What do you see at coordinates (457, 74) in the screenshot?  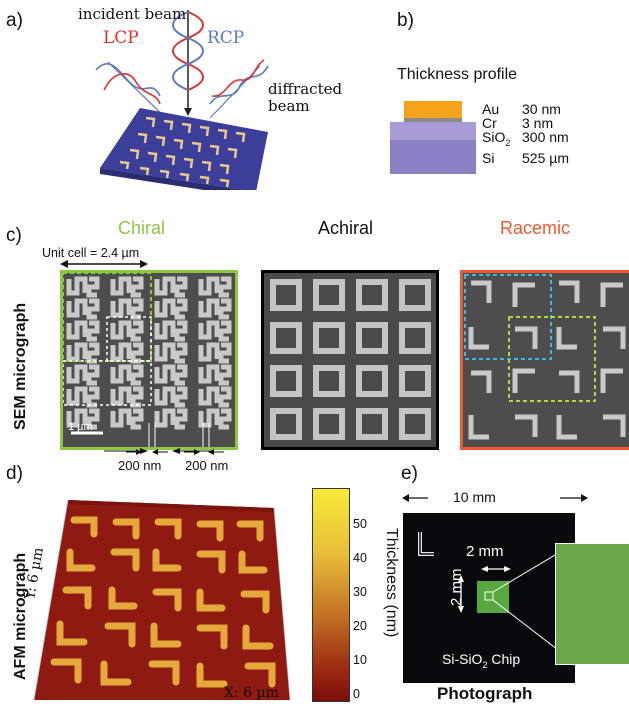 I see `thickness-profile-title: Thickness profile` at bounding box center [457, 74].